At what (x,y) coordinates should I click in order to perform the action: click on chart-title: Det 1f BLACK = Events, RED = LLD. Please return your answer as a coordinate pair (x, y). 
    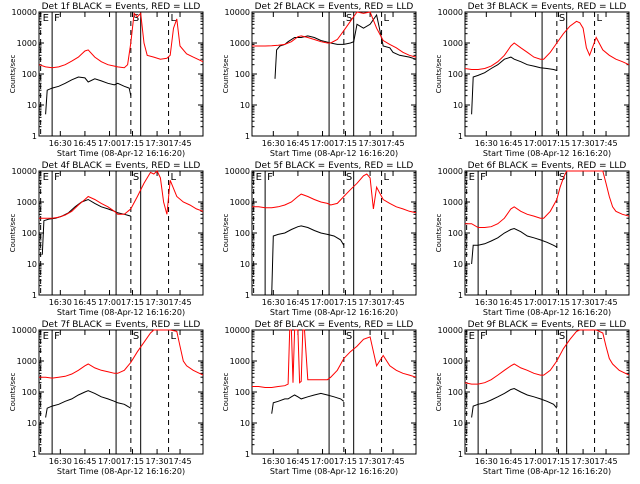
    Looking at the image, I should click on (121, 7).